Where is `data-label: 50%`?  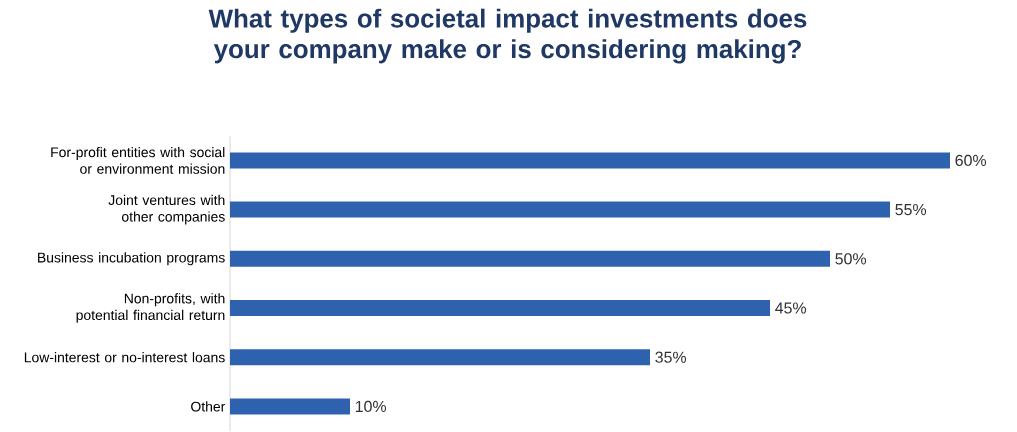 data-label: 50% is located at coordinates (851, 259).